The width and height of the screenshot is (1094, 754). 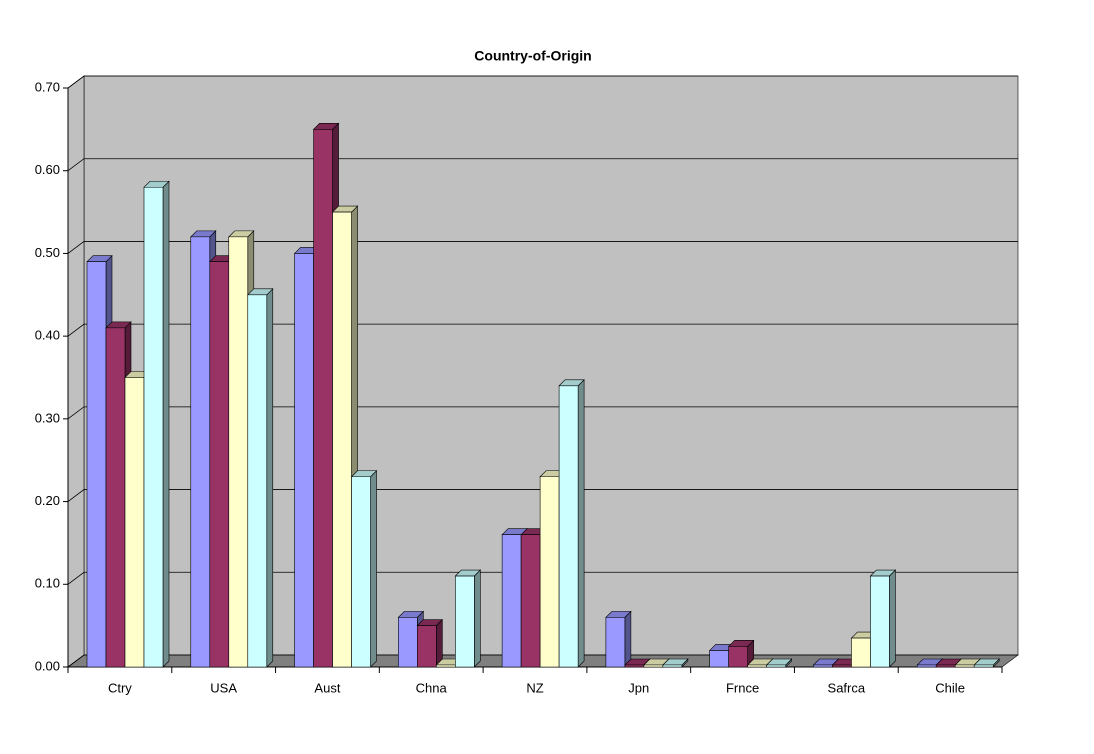 What do you see at coordinates (847, 687) in the screenshot?
I see `x-tick-label: Safrca` at bounding box center [847, 687].